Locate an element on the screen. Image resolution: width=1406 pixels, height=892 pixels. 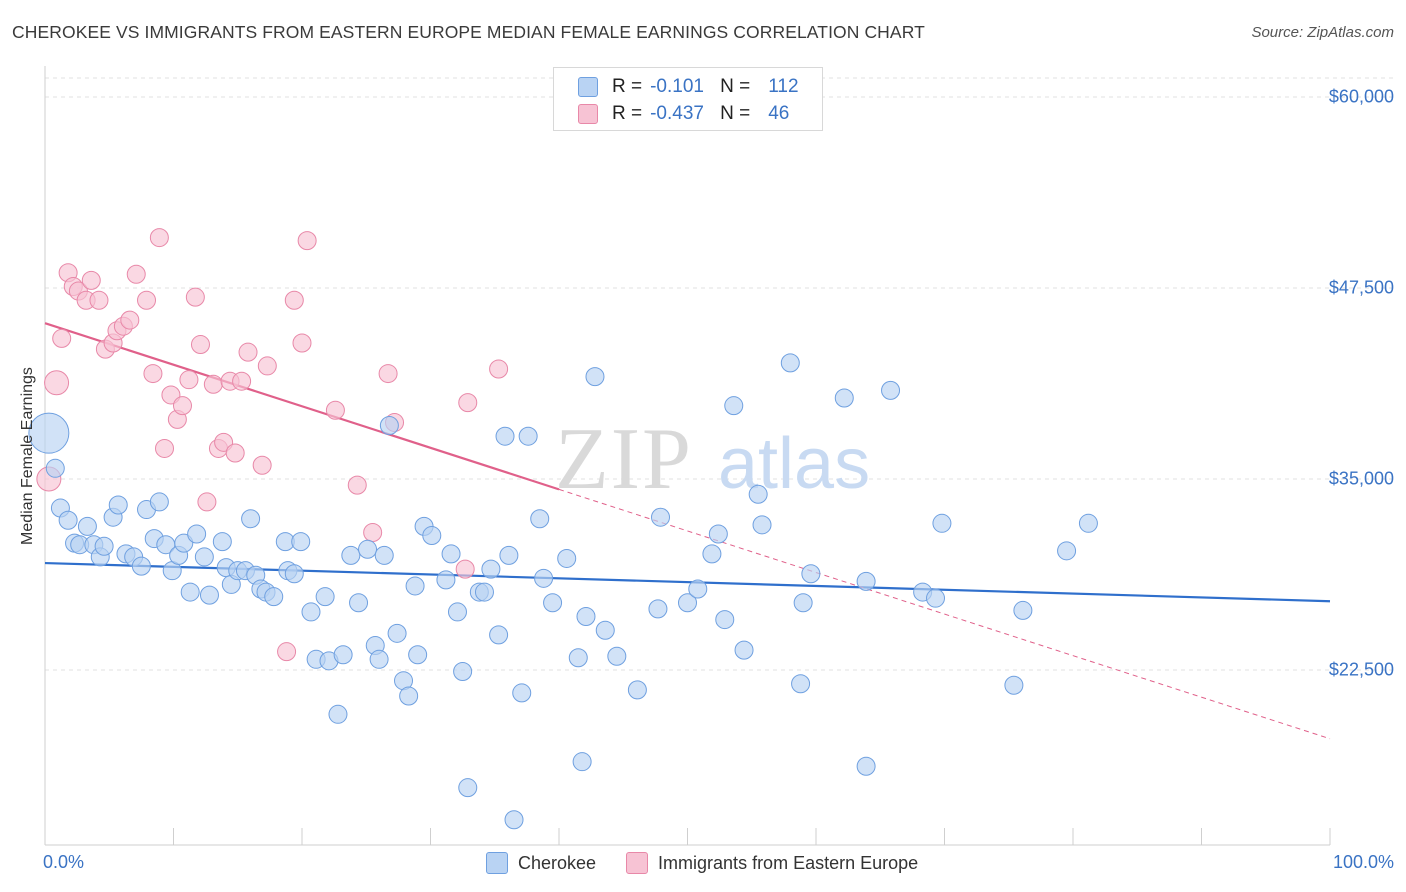
x-tick-label: 0.0% is located at coordinates (64, 862).